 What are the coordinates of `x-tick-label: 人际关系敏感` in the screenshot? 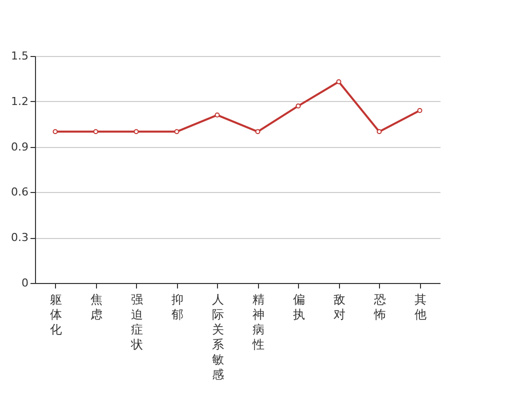 It's located at (218, 337).